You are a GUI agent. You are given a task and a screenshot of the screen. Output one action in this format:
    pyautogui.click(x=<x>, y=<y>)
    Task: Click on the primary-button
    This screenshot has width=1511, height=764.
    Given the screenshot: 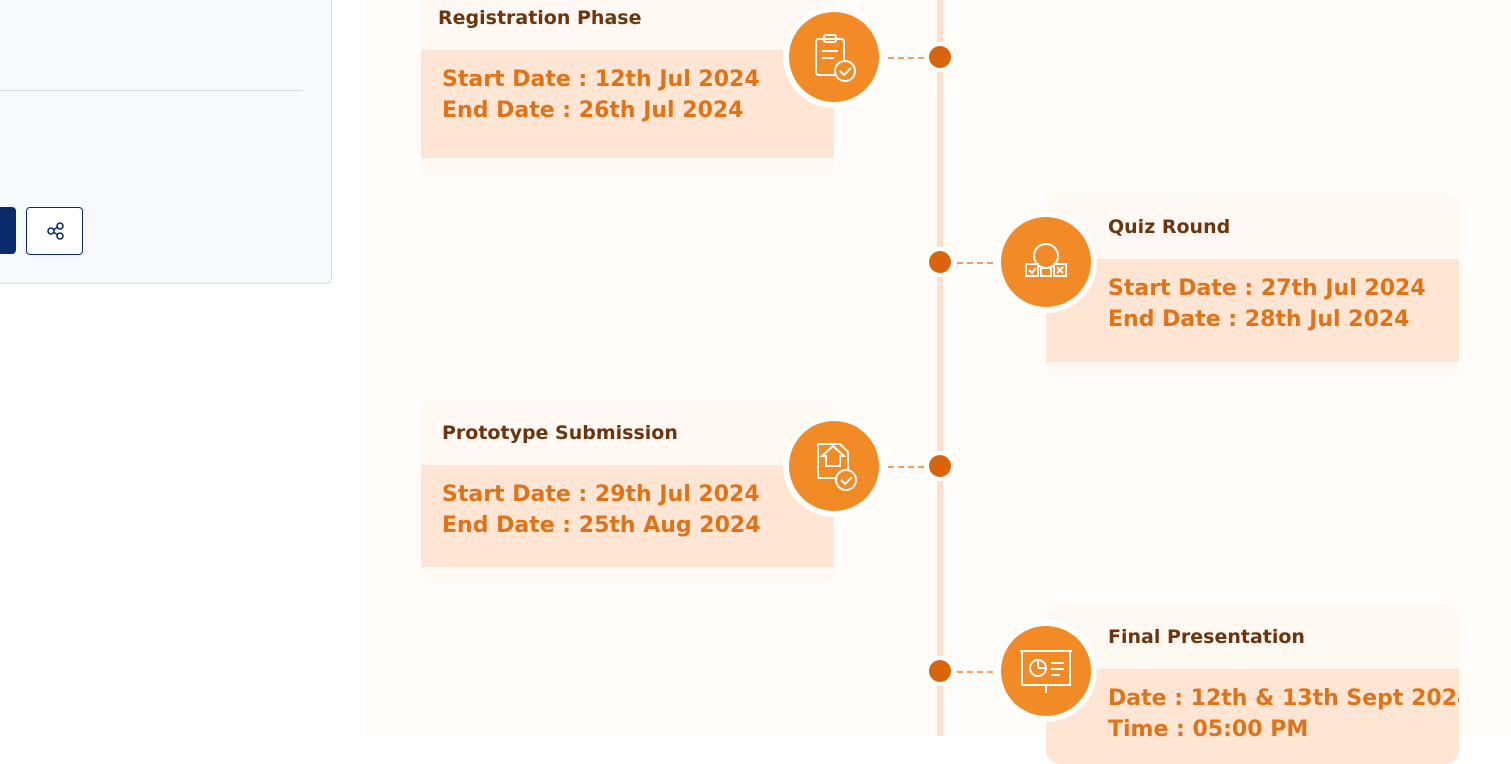 What is the action you would take?
    pyautogui.click(x=8, y=230)
    